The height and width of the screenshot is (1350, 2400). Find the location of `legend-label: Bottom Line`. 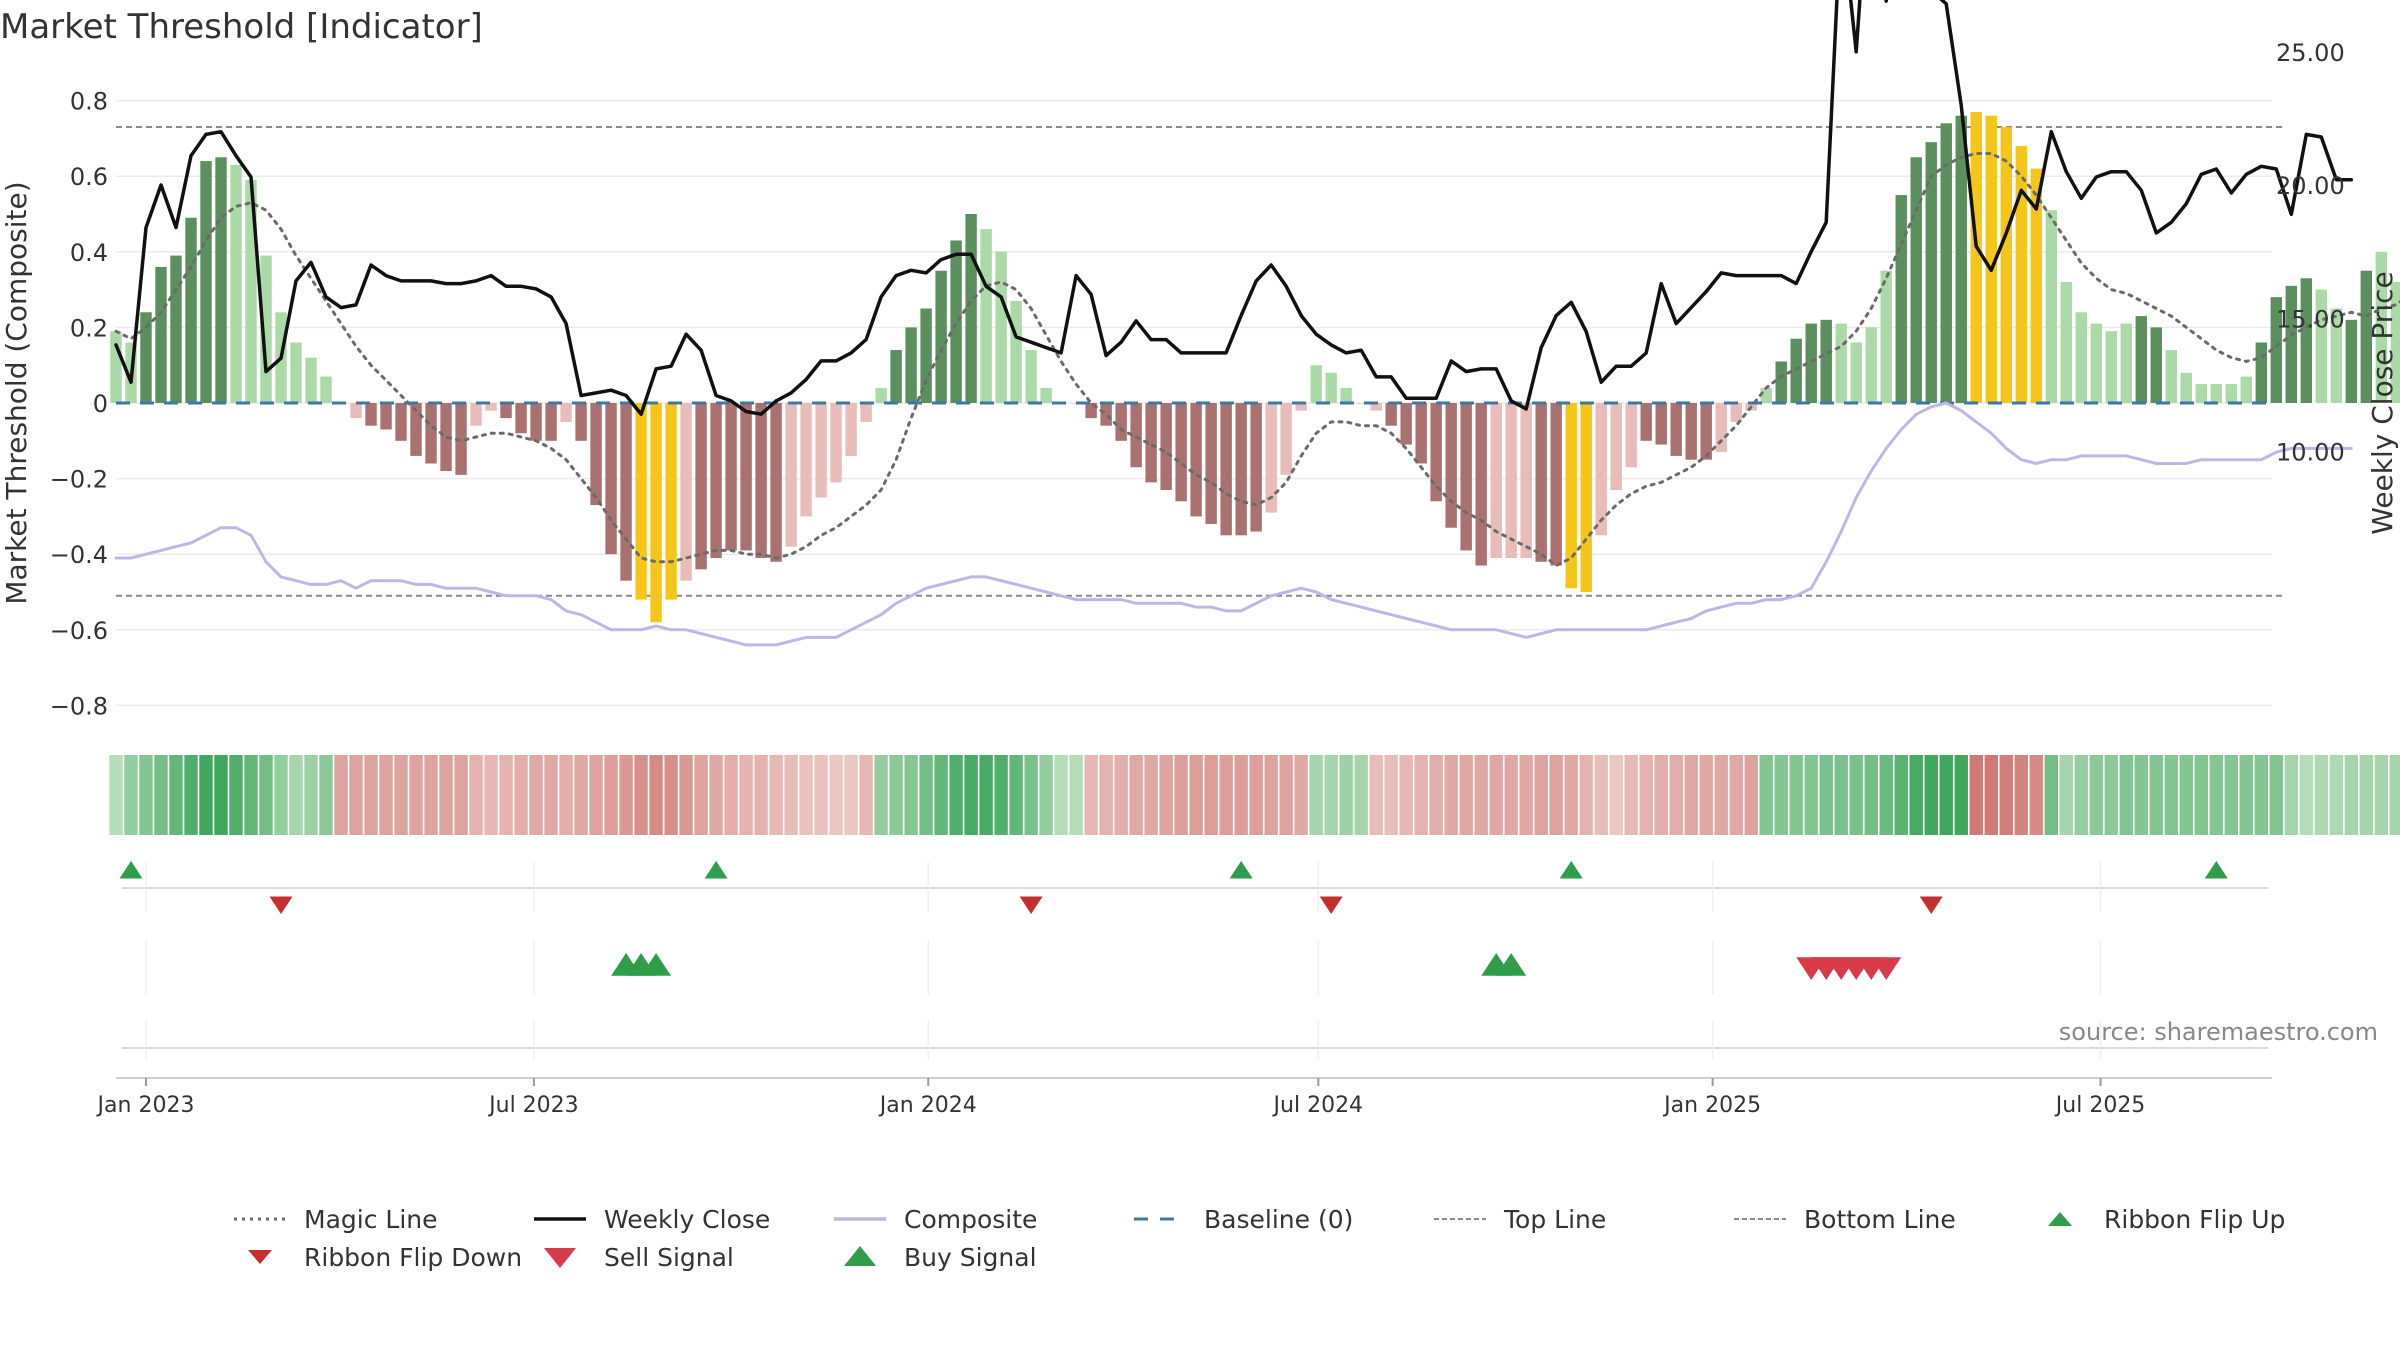

legend-label: Bottom Line is located at coordinates (1880, 1219).